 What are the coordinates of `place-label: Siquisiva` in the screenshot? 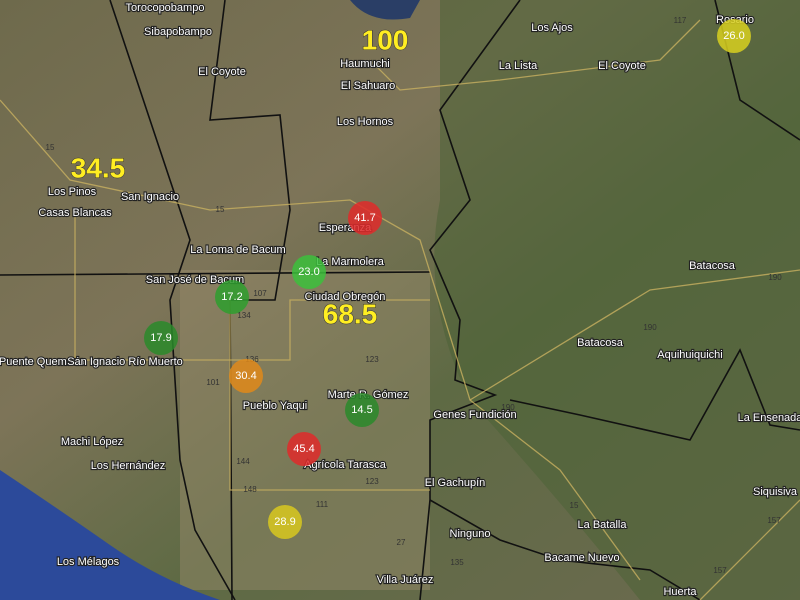 It's located at (775, 492).